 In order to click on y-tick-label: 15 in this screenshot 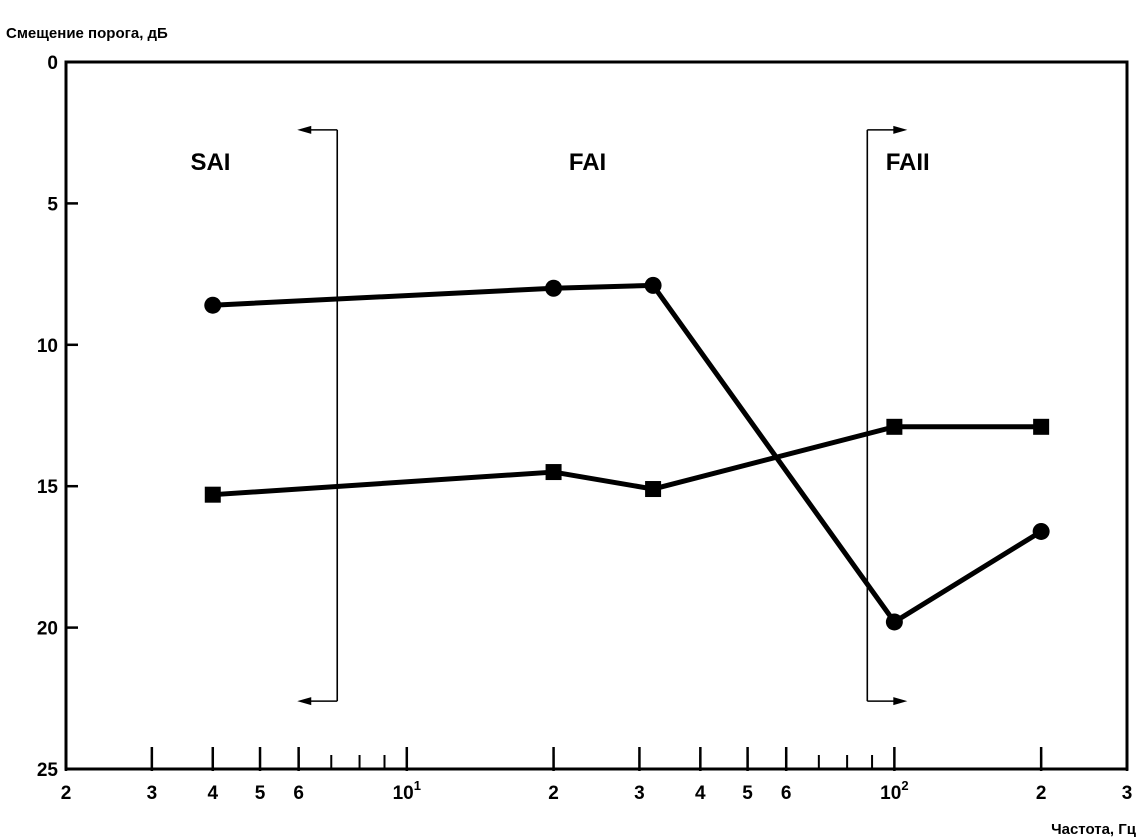, I will do `click(48, 487)`.